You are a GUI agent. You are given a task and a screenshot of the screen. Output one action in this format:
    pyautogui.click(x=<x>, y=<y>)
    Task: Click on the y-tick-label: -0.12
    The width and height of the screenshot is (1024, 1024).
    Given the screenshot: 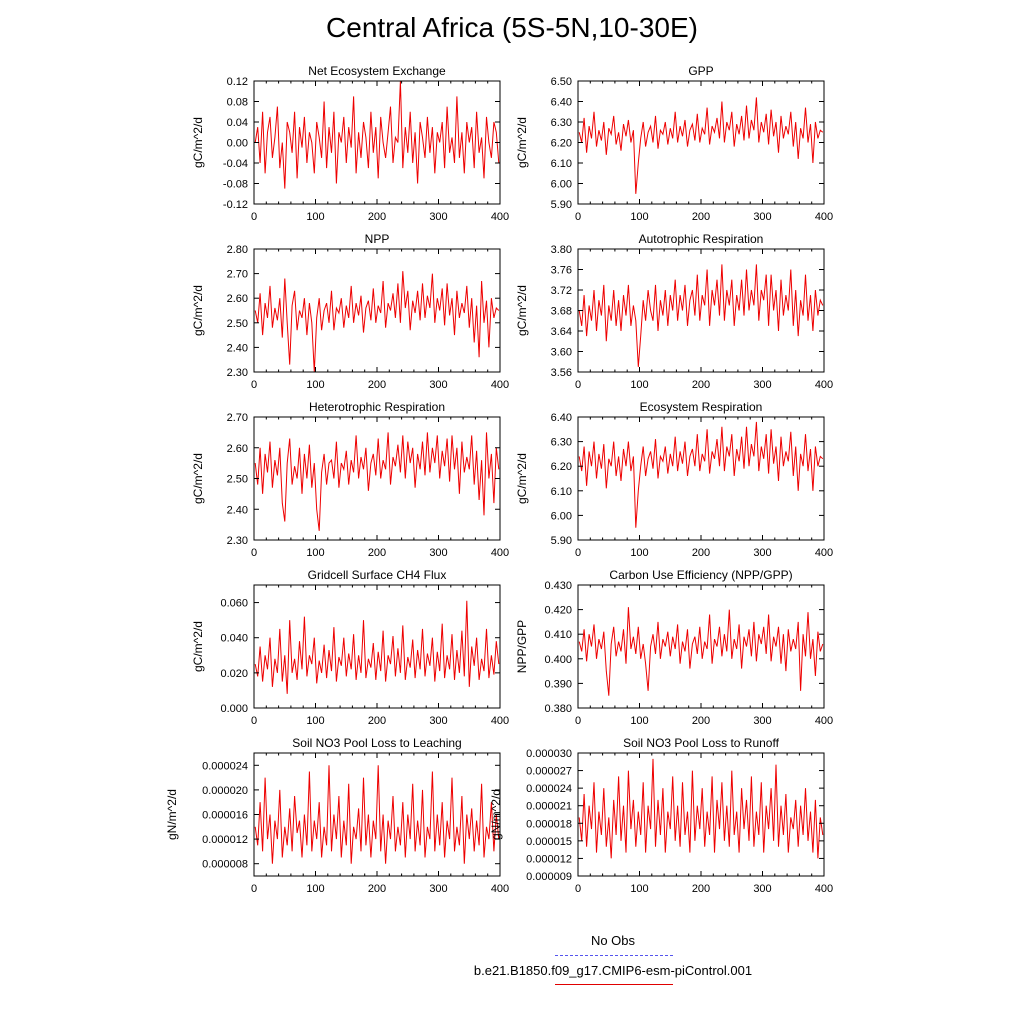 What is the action you would take?
    pyautogui.click(x=235, y=205)
    